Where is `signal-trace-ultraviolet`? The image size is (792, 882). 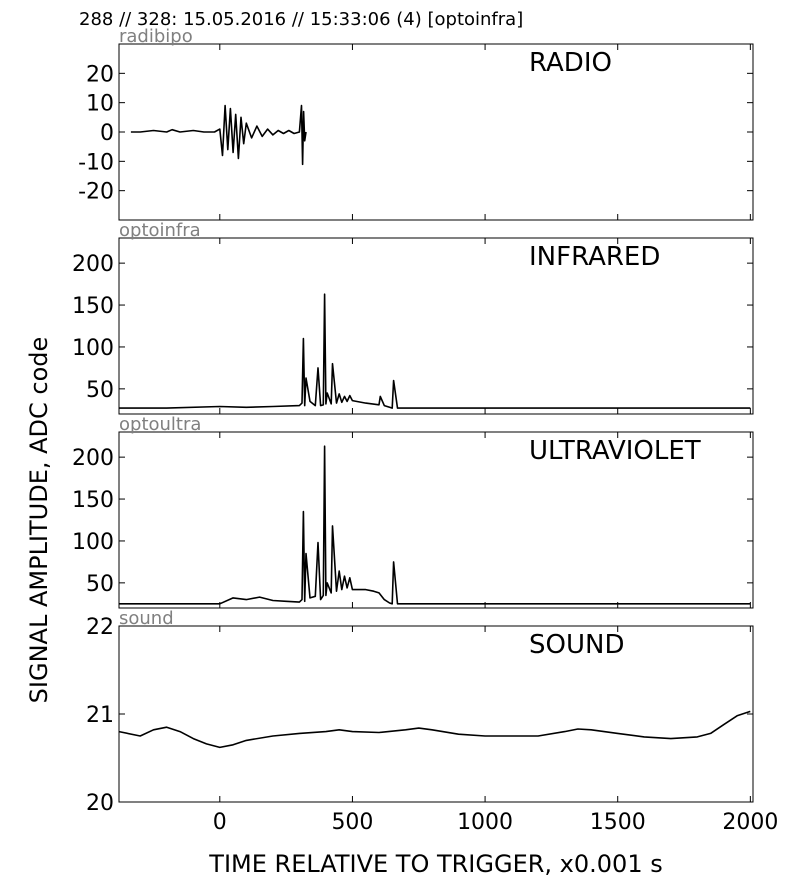 signal-trace-ultraviolet is located at coordinates (435, 525).